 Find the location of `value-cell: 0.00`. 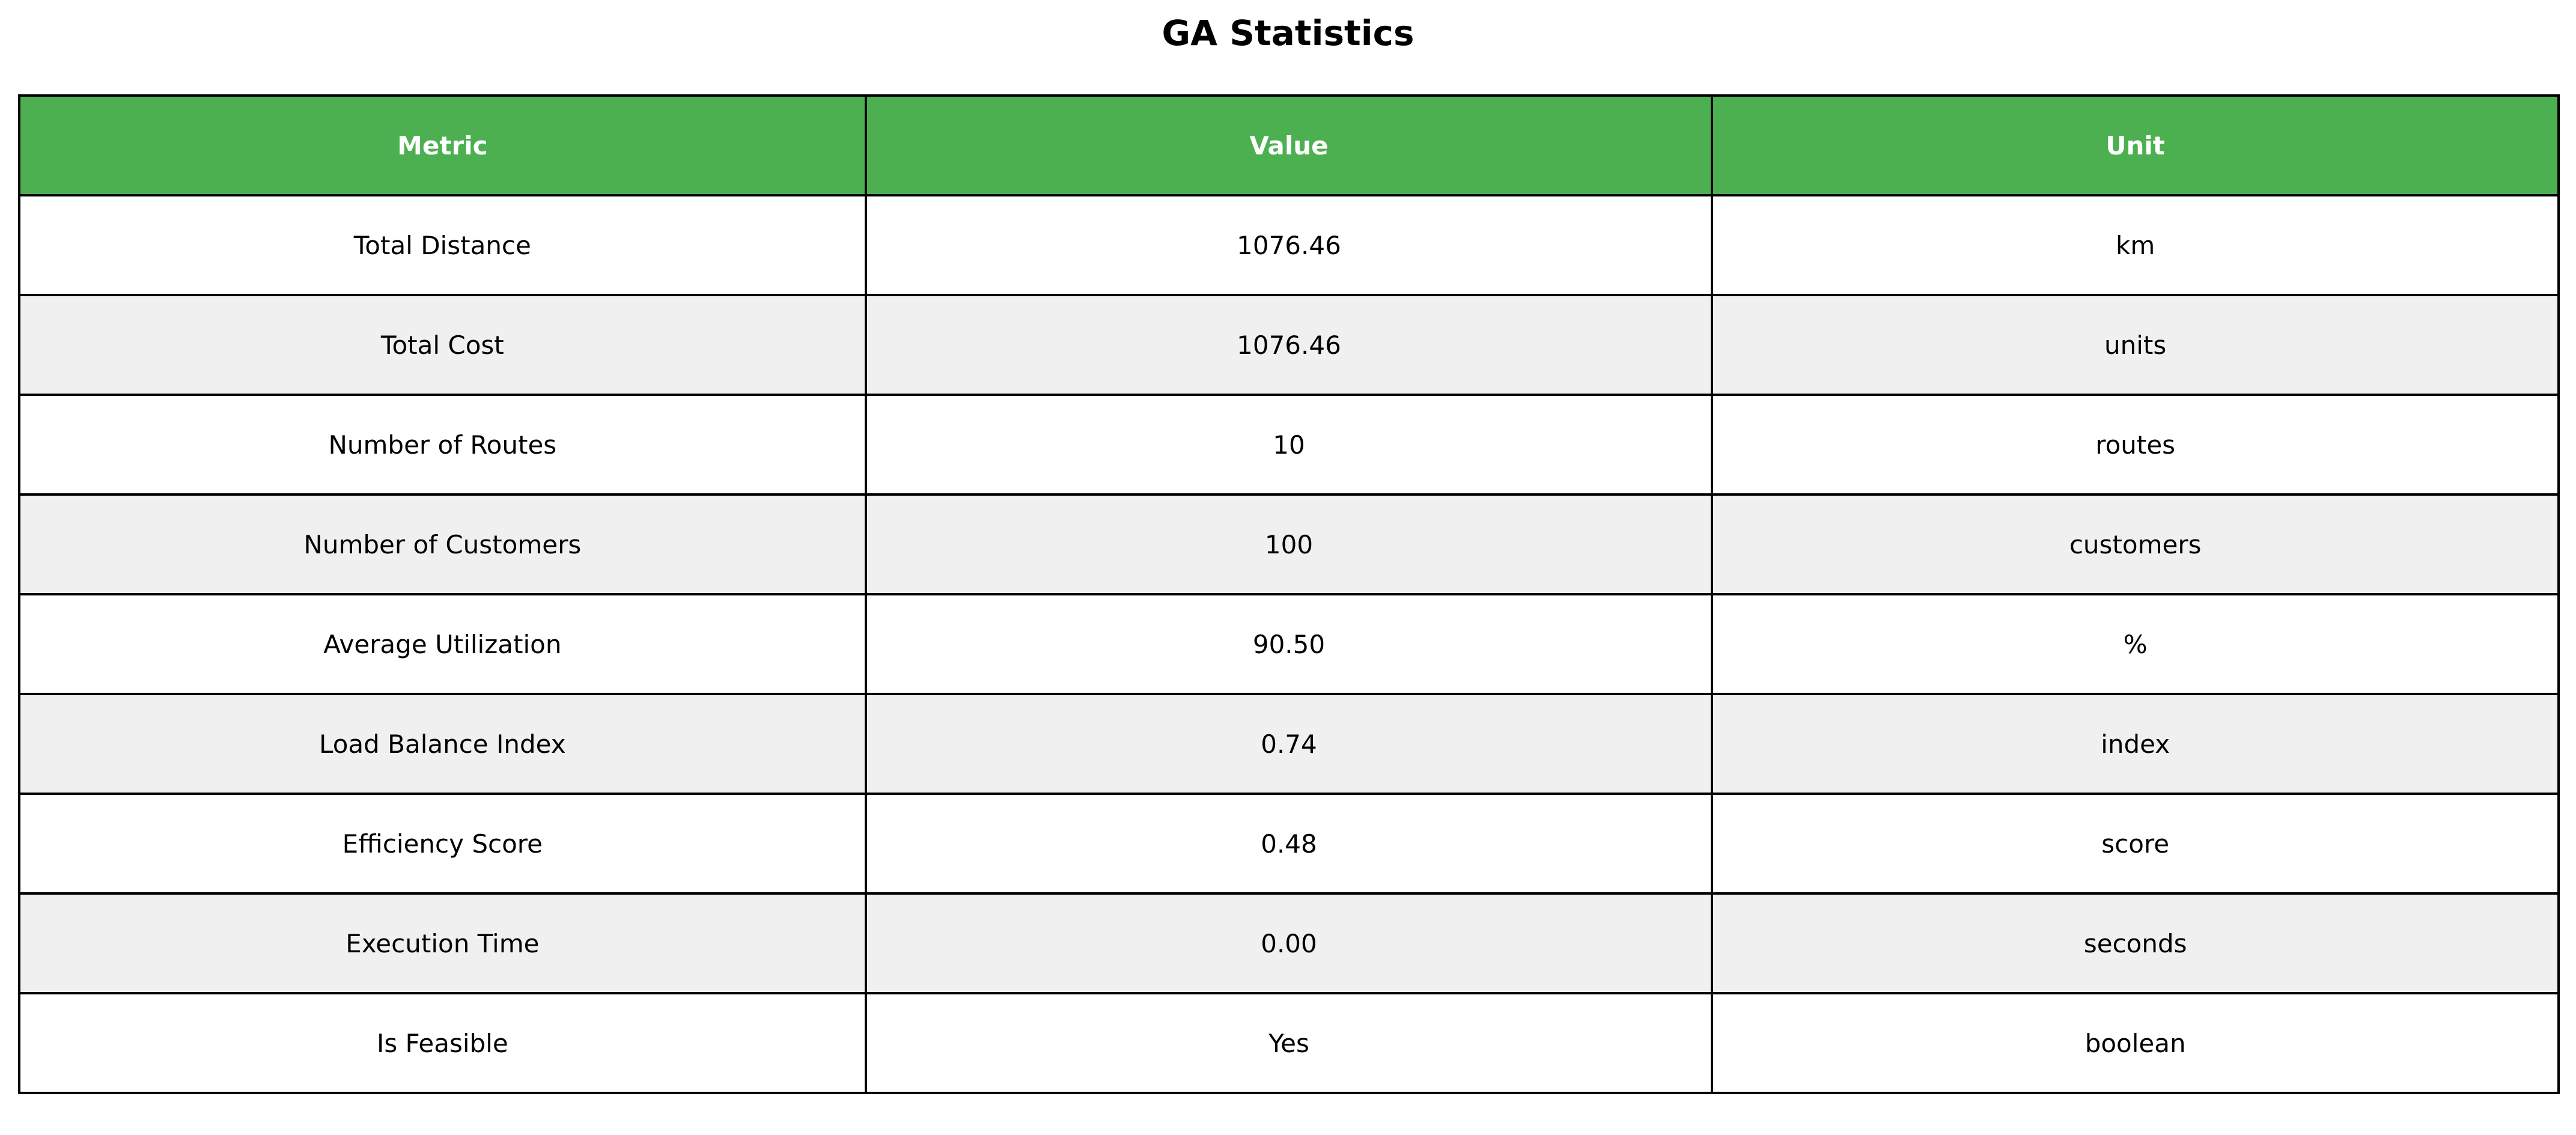

value-cell: 0.00 is located at coordinates (1289, 943).